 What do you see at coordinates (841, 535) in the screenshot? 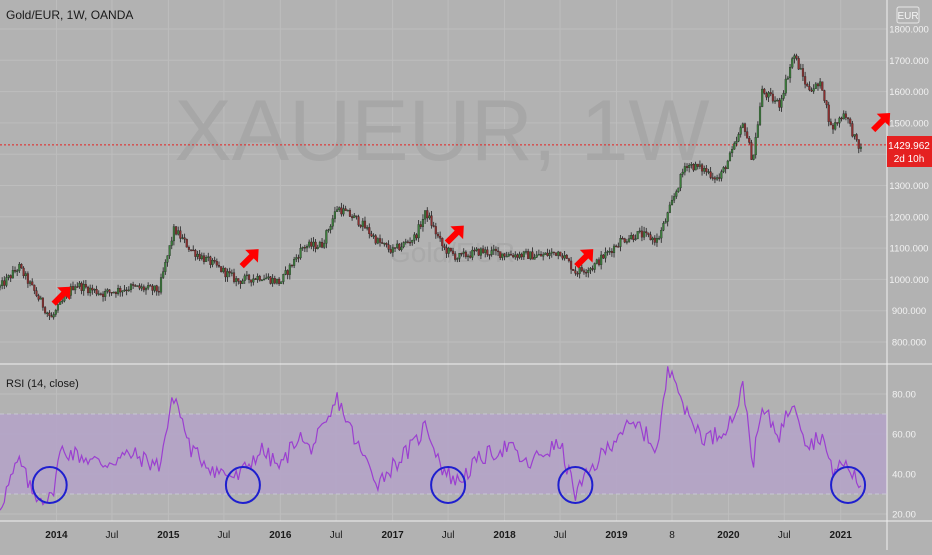
I see `time-tick-label: 2021` at bounding box center [841, 535].